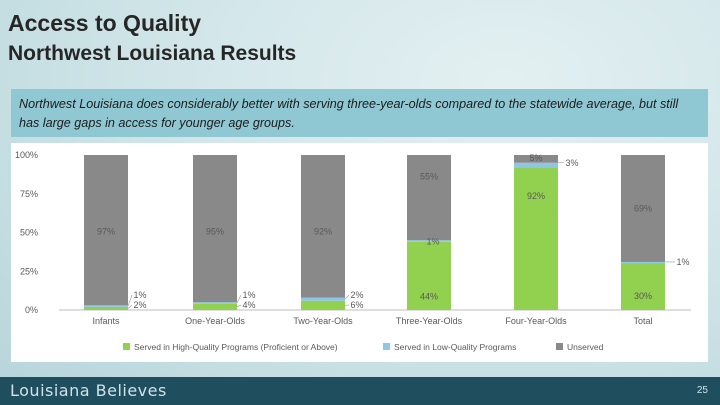 Image resolution: width=720 pixels, height=405 pixels. What do you see at coordinates (360, 391) in the screenshot?
I see `footer-bar: Louisiana Believes 25` at bounding box center [360, 391].